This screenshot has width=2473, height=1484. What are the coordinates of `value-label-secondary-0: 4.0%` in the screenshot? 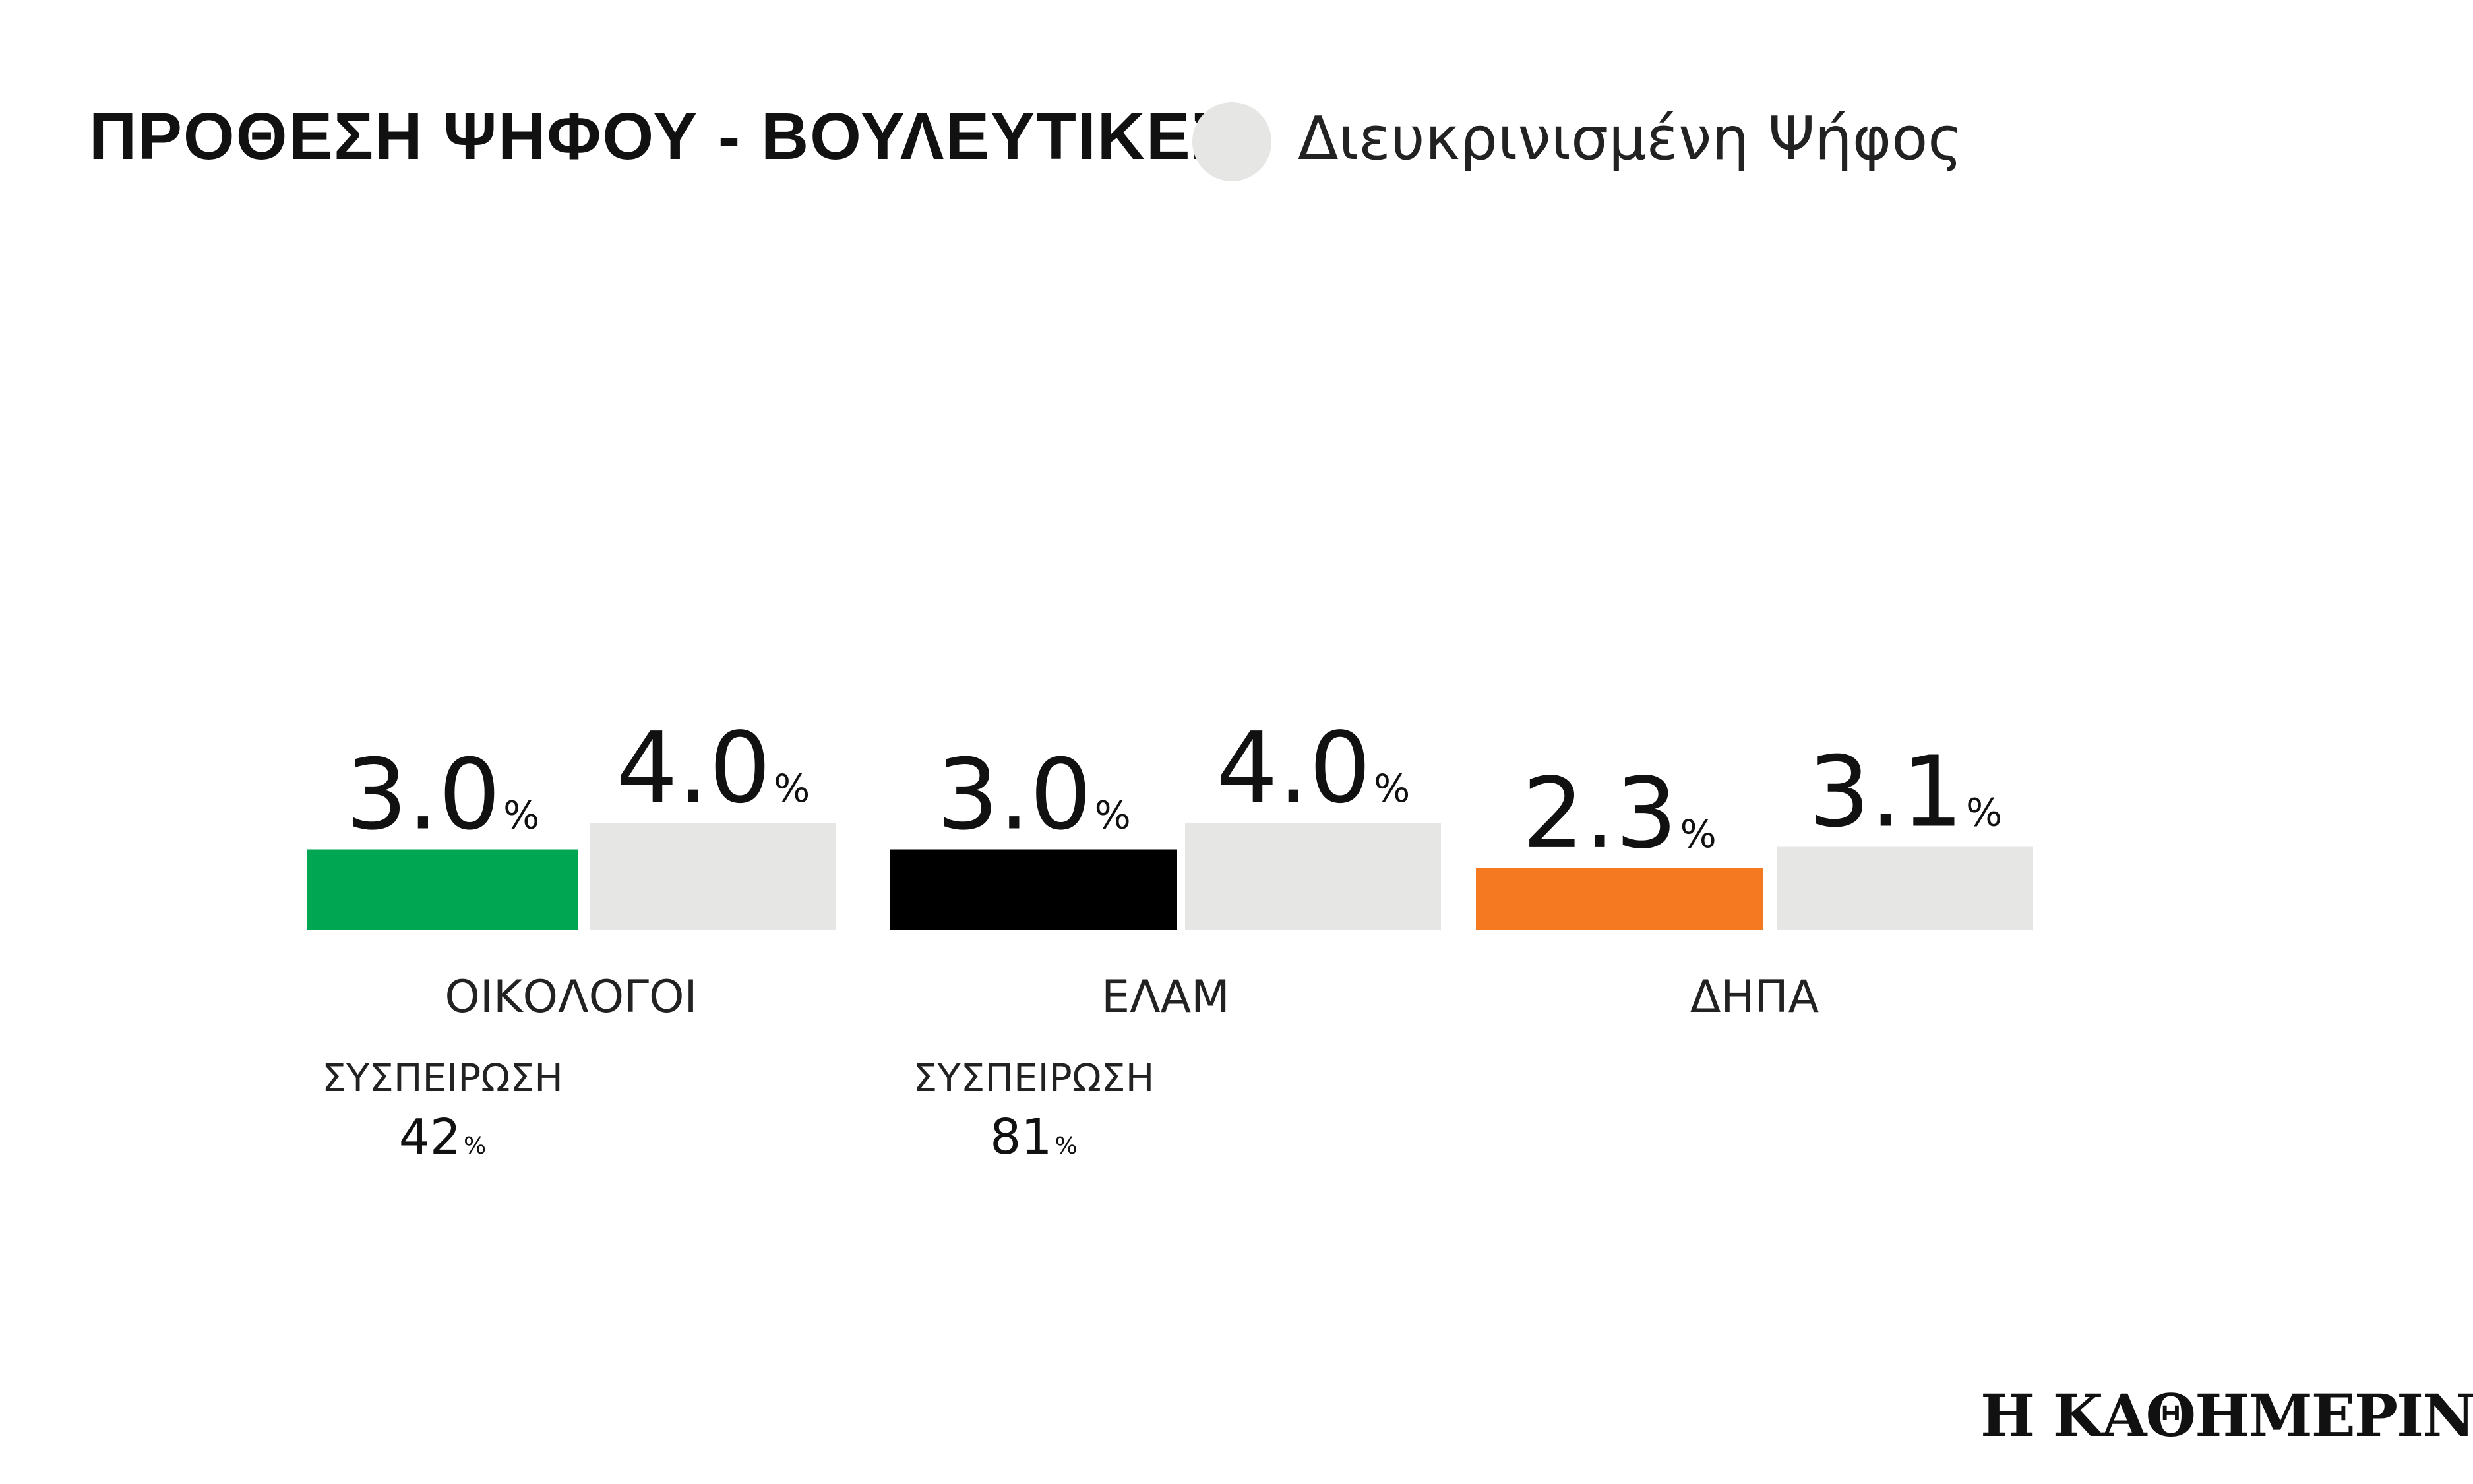 It's located at (713, 768).